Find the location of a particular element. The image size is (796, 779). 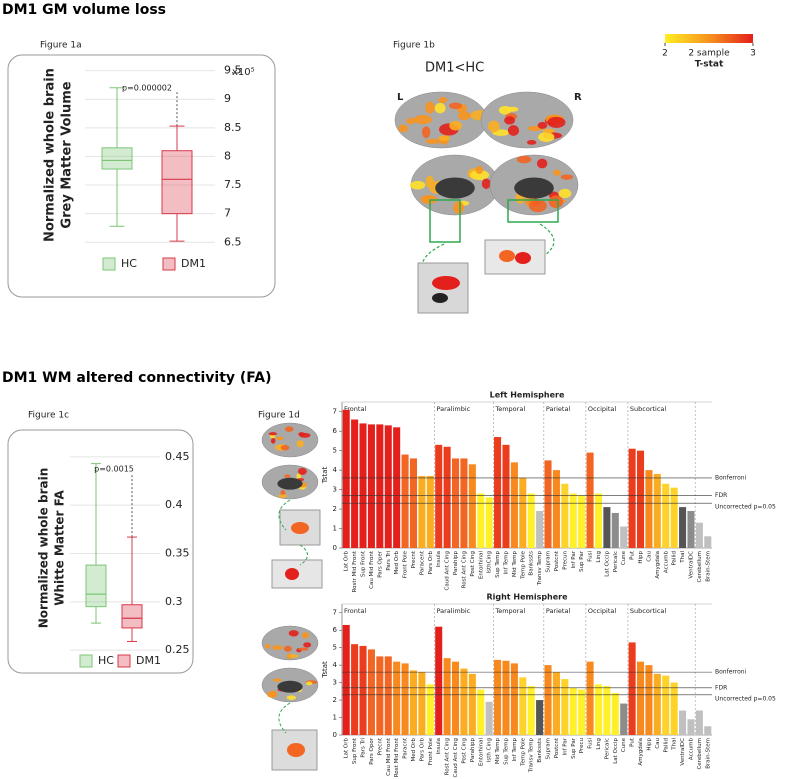

x-tick-label: Cune is located at coordinates (624, 557).